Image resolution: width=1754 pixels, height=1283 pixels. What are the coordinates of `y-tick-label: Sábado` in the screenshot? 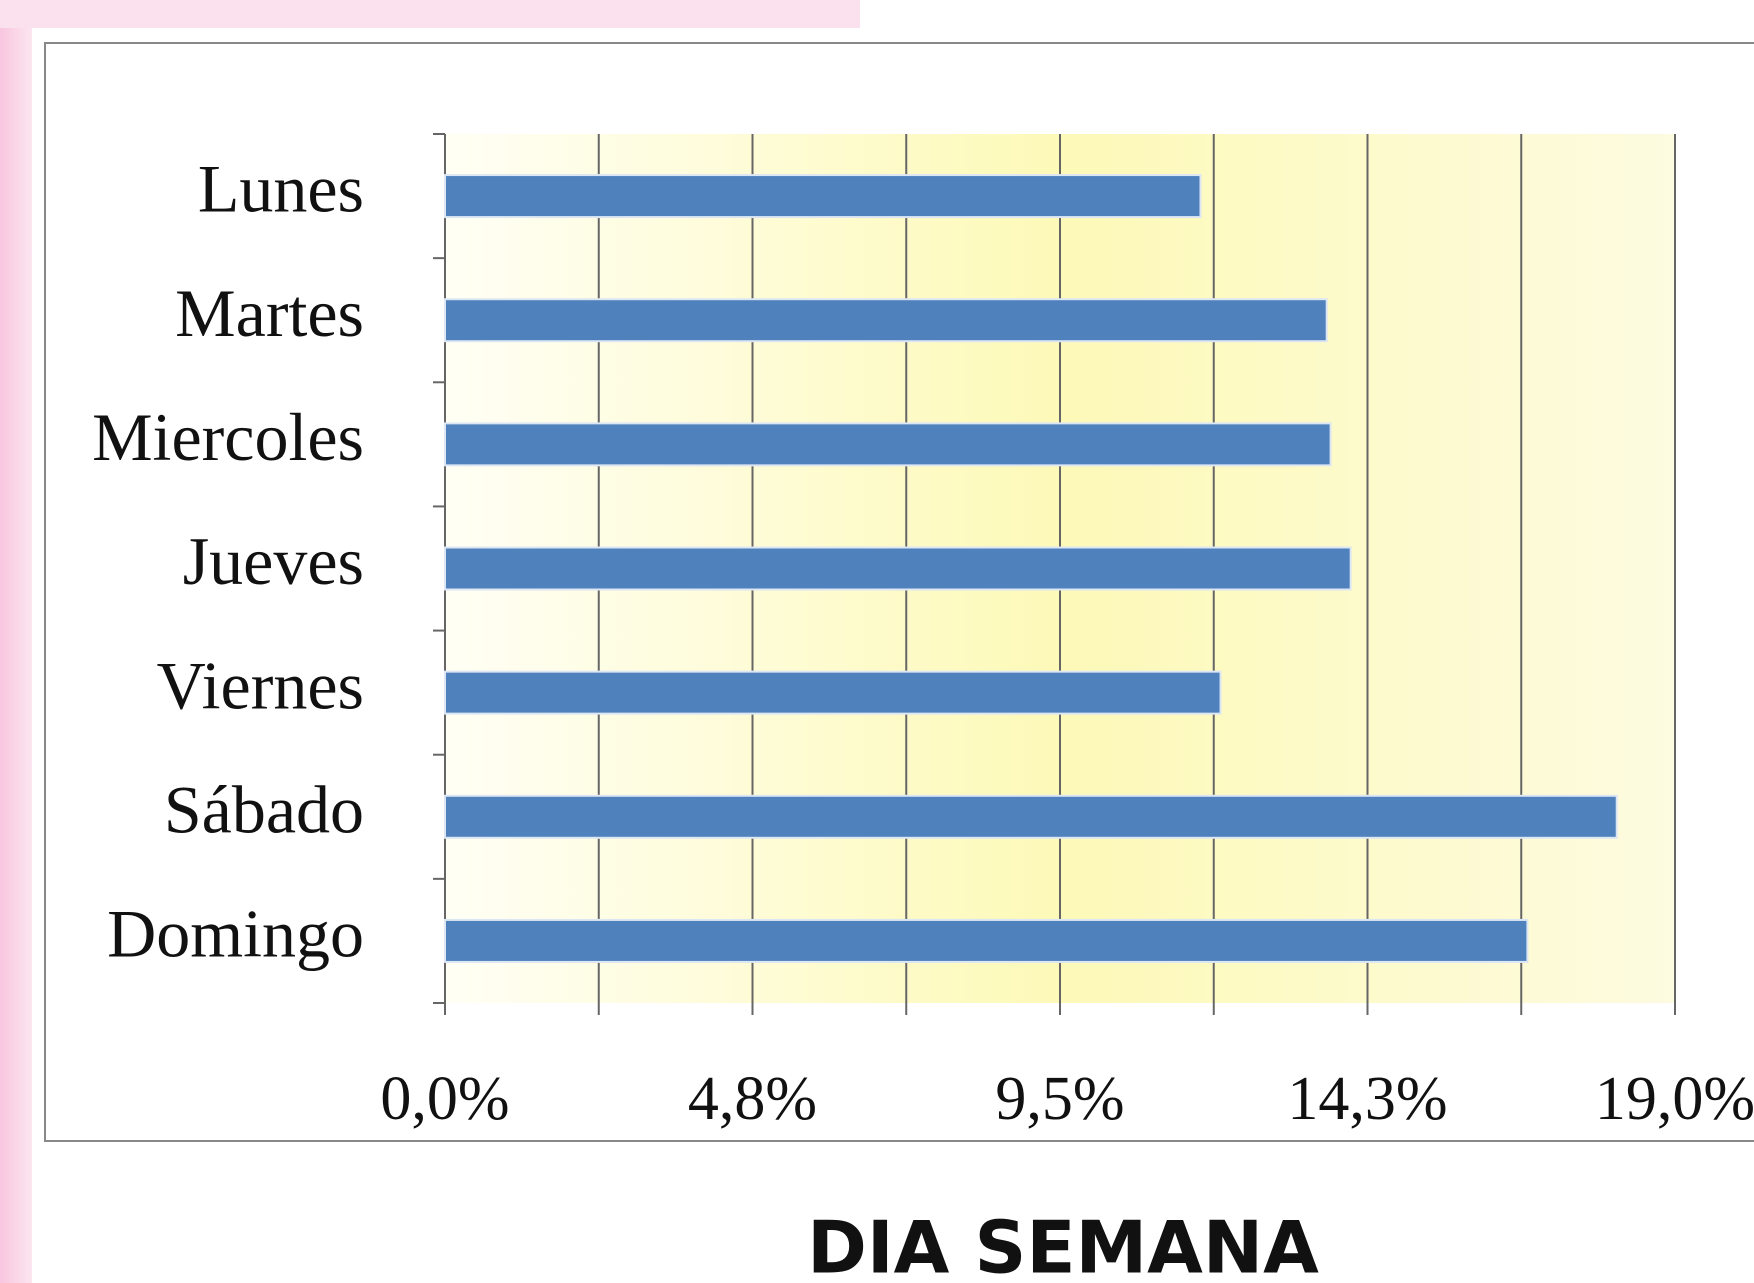 It's located at (264, 809).